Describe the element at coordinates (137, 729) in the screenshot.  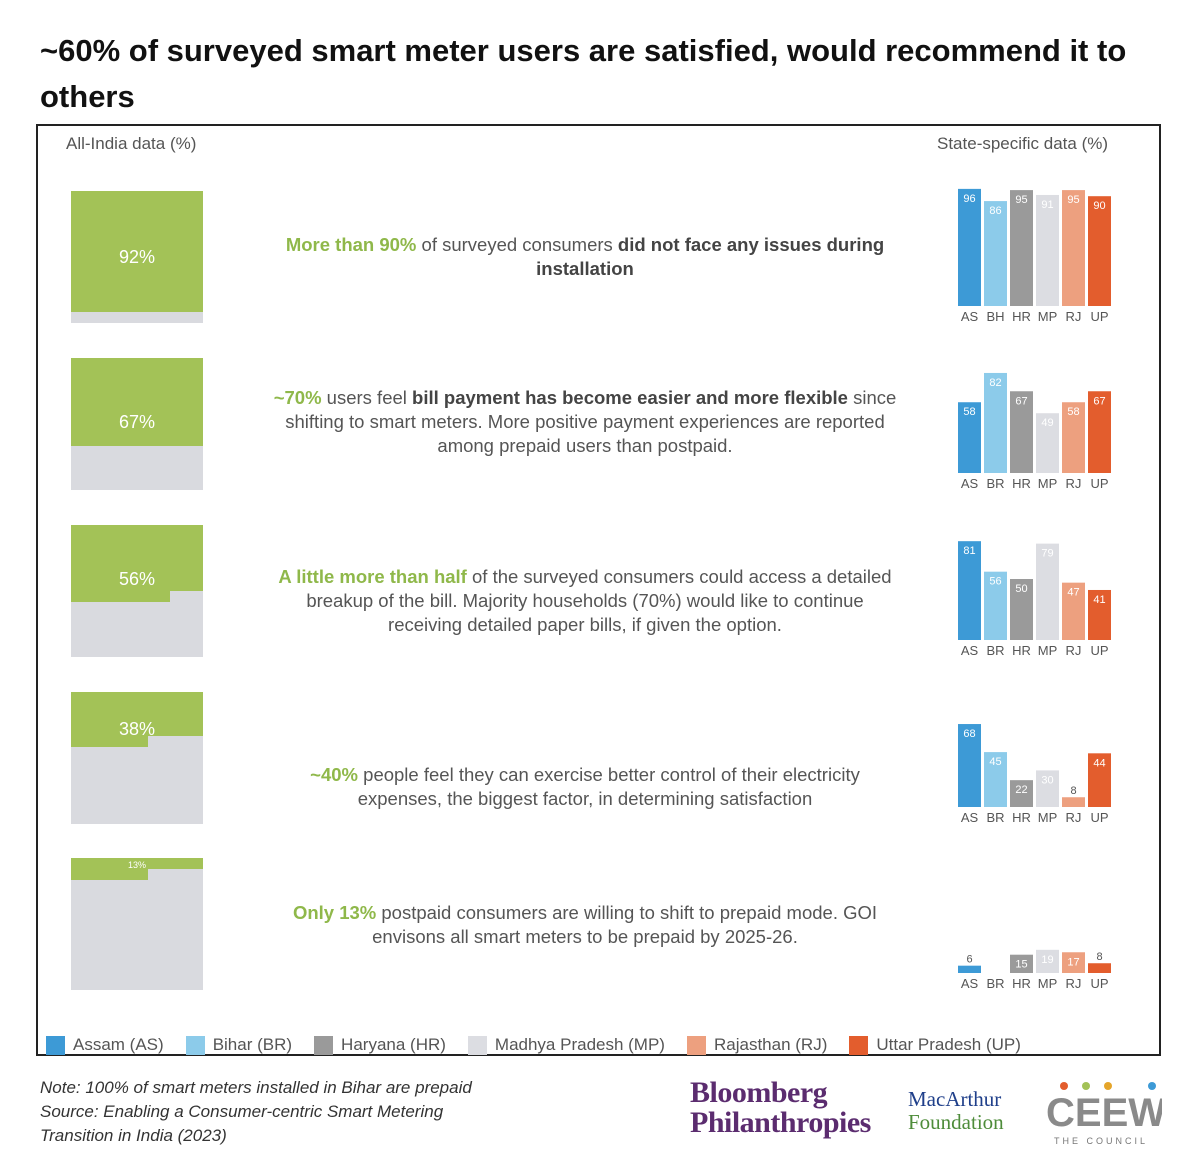
I see `pct-label-4: 38%` at that location.